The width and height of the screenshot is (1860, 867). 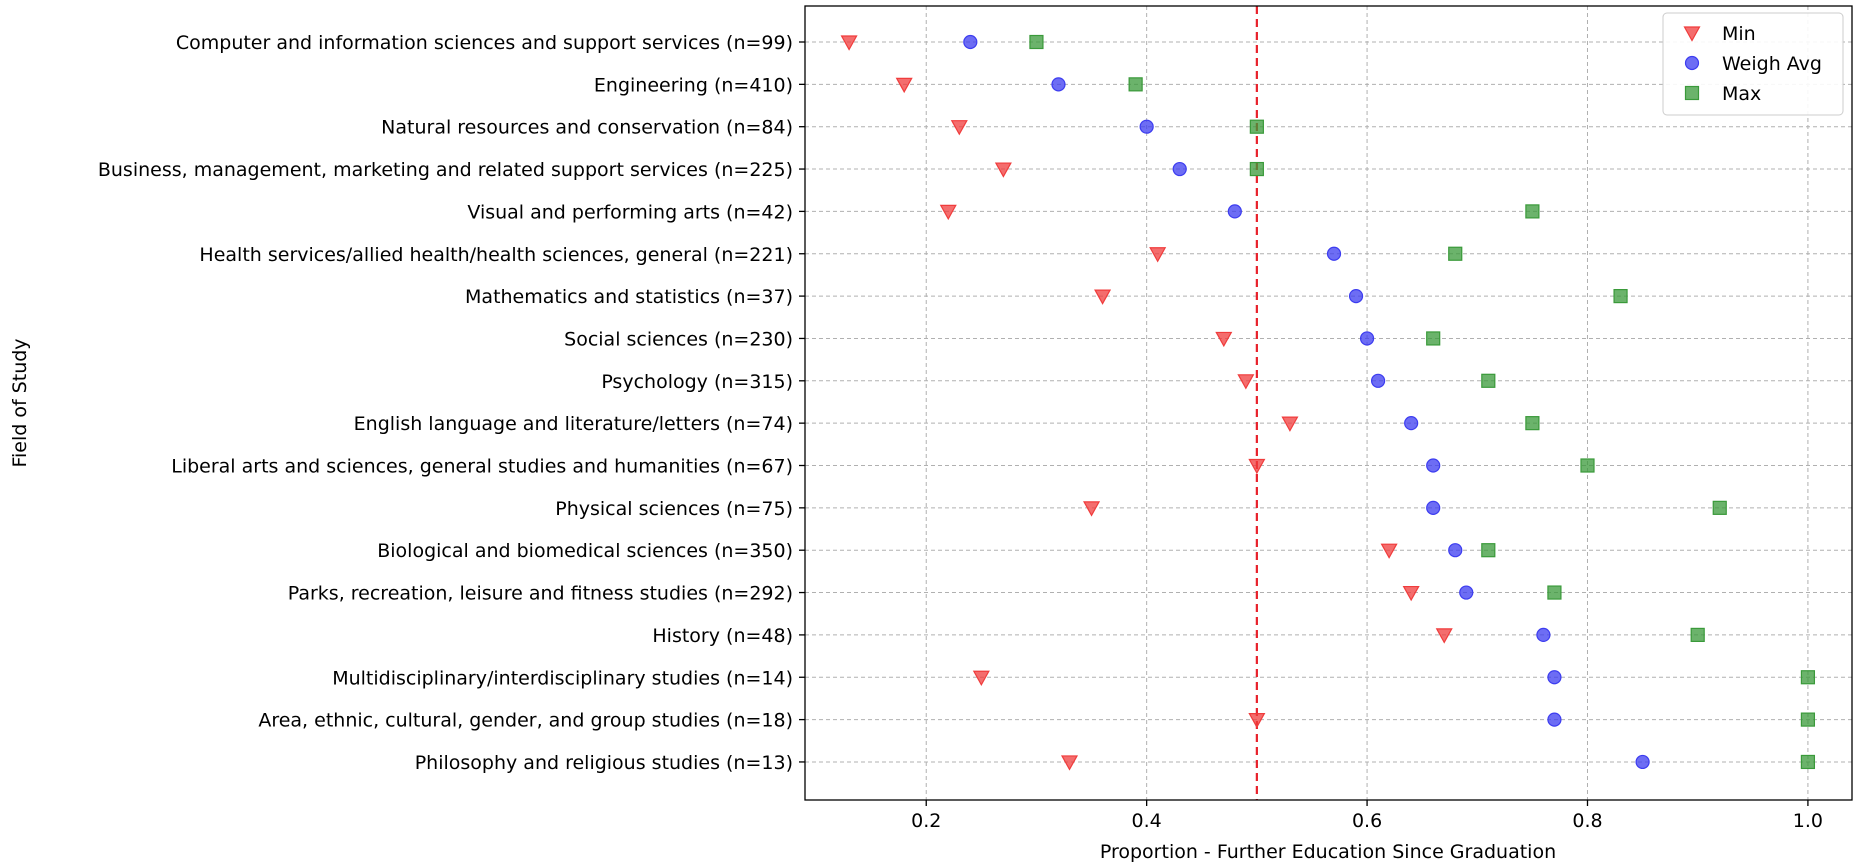 I want to click on x-tick-label: 0.2, so click(x=926, y=821).